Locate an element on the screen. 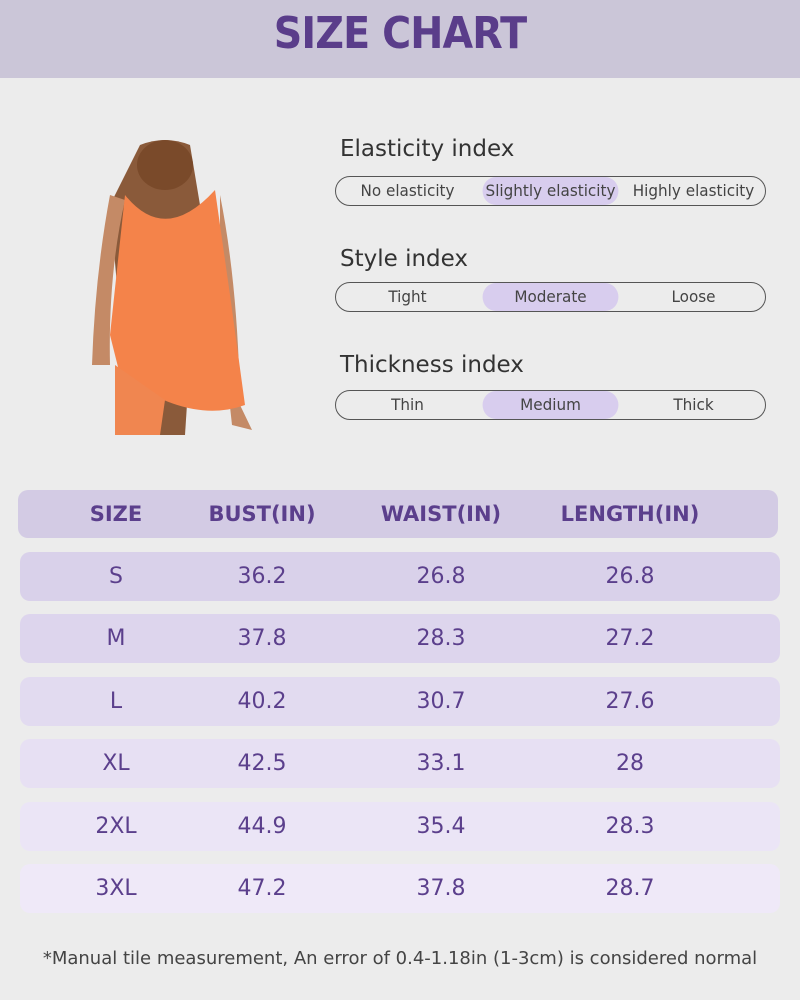 The width and height of the screenshot is (800, 1000). index-option: Slightly elasticity is located at coordinates (550, 191).